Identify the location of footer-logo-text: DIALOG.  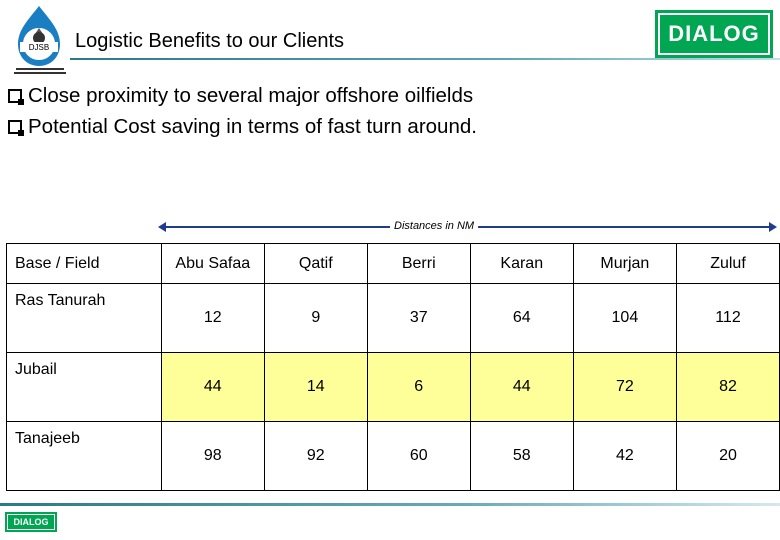
(31, 522).